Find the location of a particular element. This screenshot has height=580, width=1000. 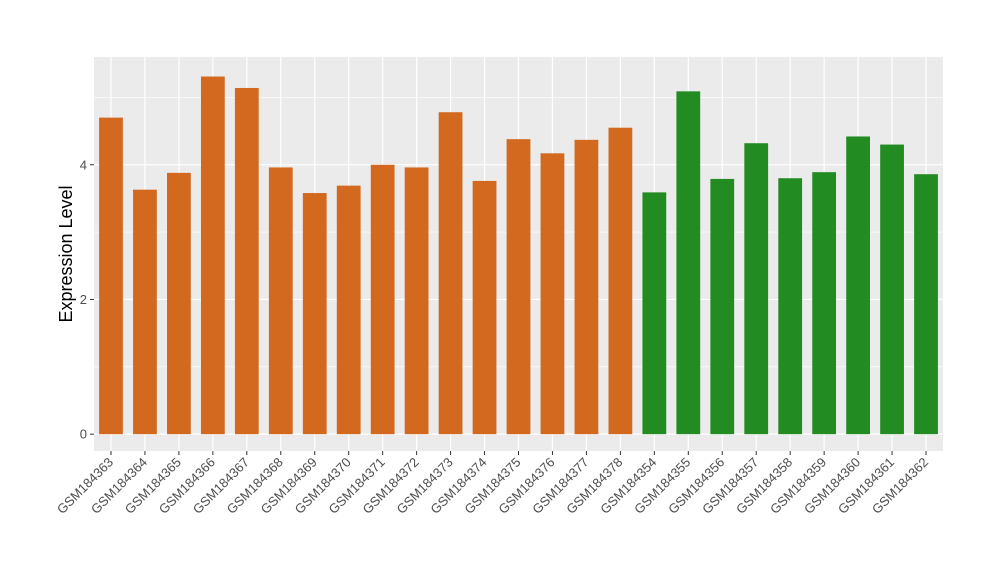

bar-GSM184358 is located at coordinates (790, 306).